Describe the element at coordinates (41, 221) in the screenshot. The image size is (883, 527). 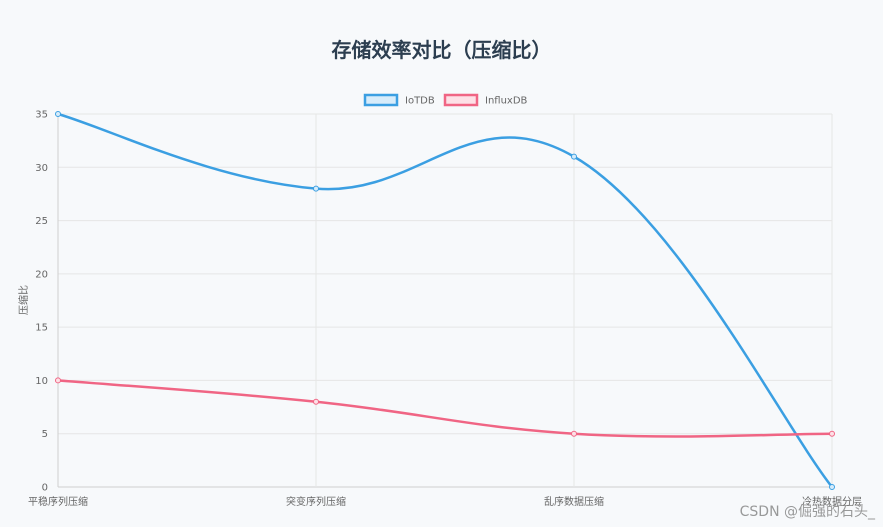
I see `y-tick-label: 25` at that location.